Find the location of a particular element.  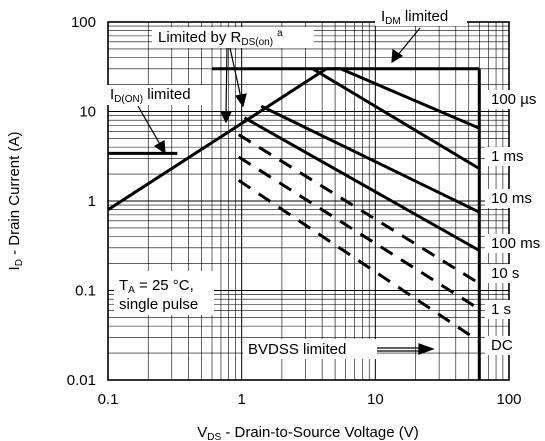

ta-rest: = 25 °C, is located at coordinates (164, 285).